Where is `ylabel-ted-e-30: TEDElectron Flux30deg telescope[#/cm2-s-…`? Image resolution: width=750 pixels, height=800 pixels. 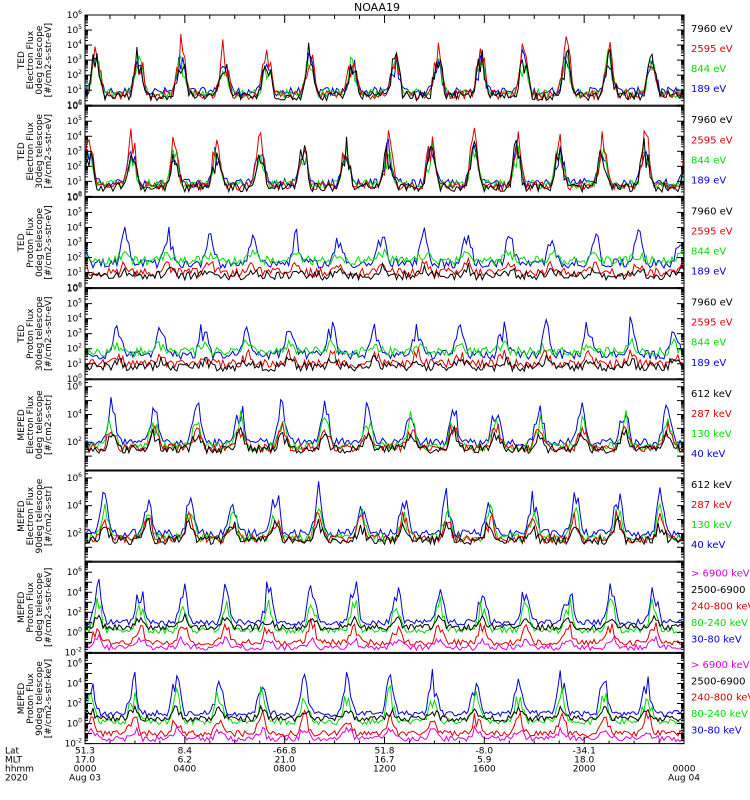
ylabel-ted-e-30: TEDElectron Flux30deg telescope[#/cm2-s-… is located at coordinates (35, 150).